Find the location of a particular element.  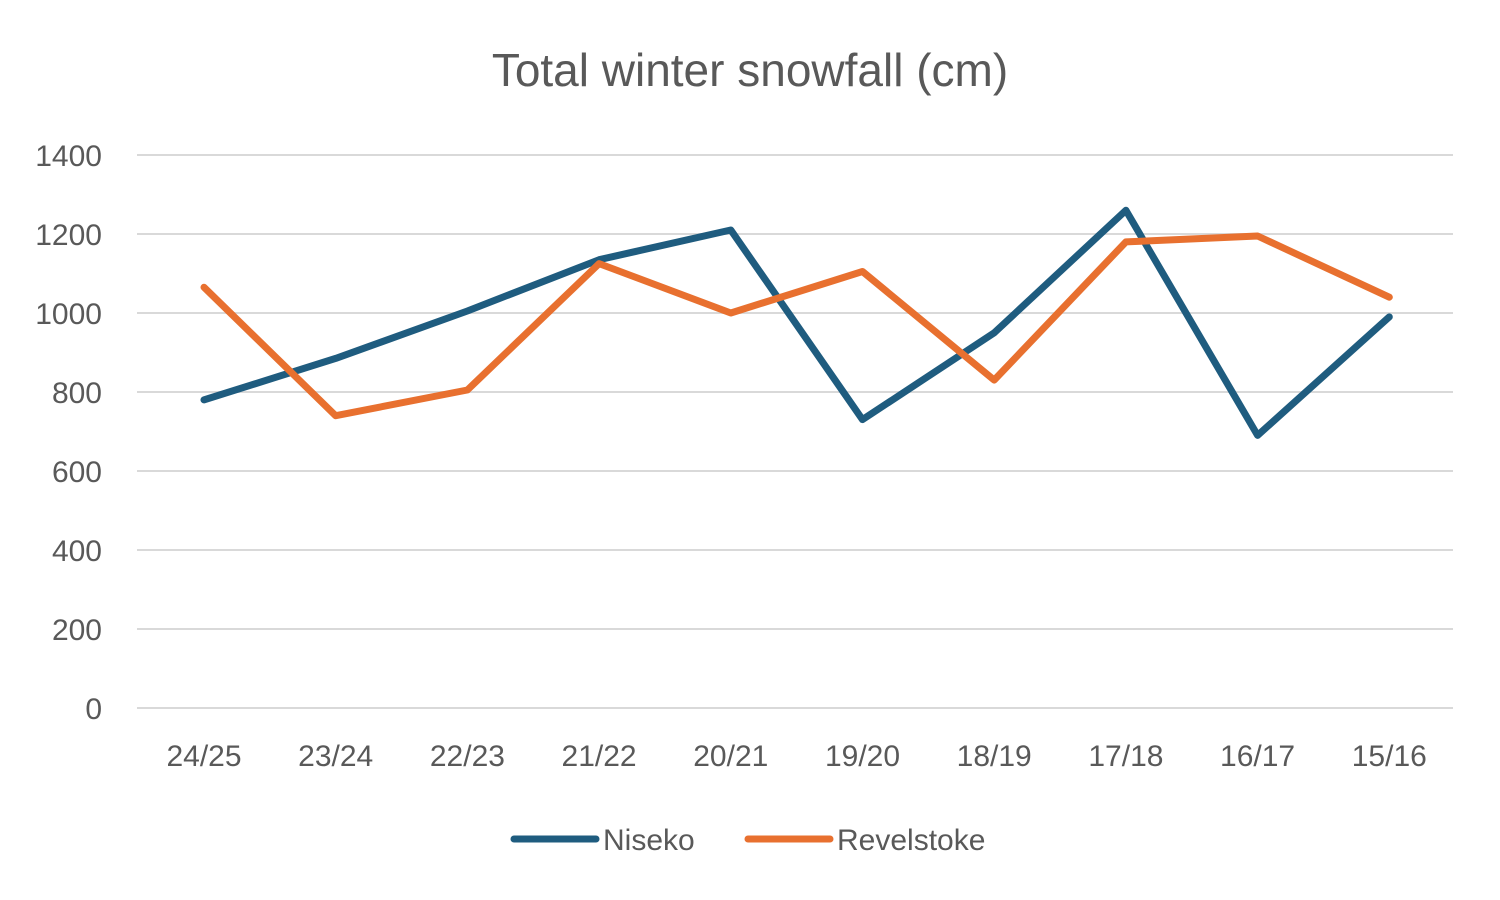

y-tick-label: 200 is located at coordinates (77, 630).